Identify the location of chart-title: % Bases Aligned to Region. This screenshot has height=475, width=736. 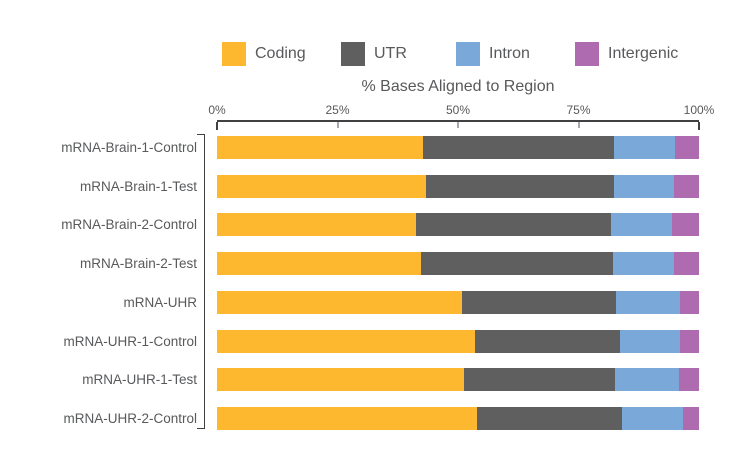
(458, 86).